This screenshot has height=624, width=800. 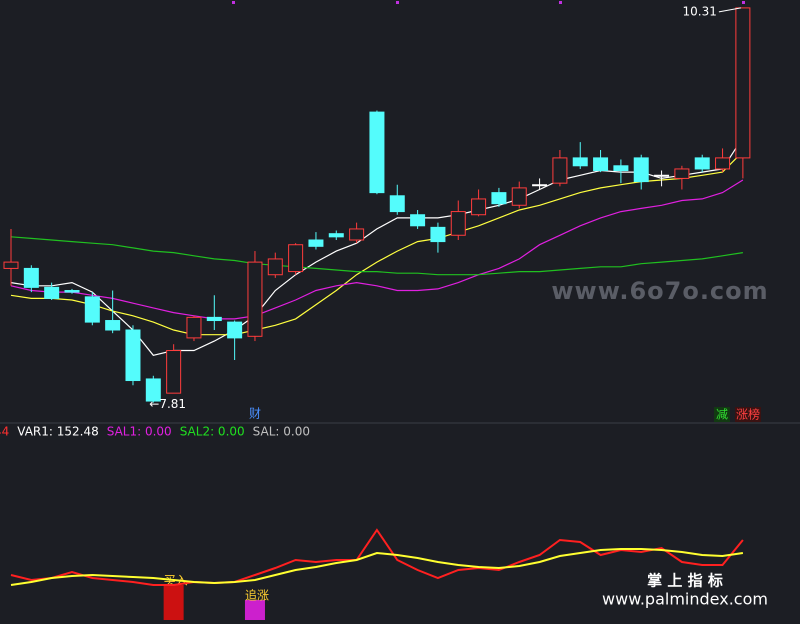 I want to click on signal-label: 追涨, so click(x=257, y=595).